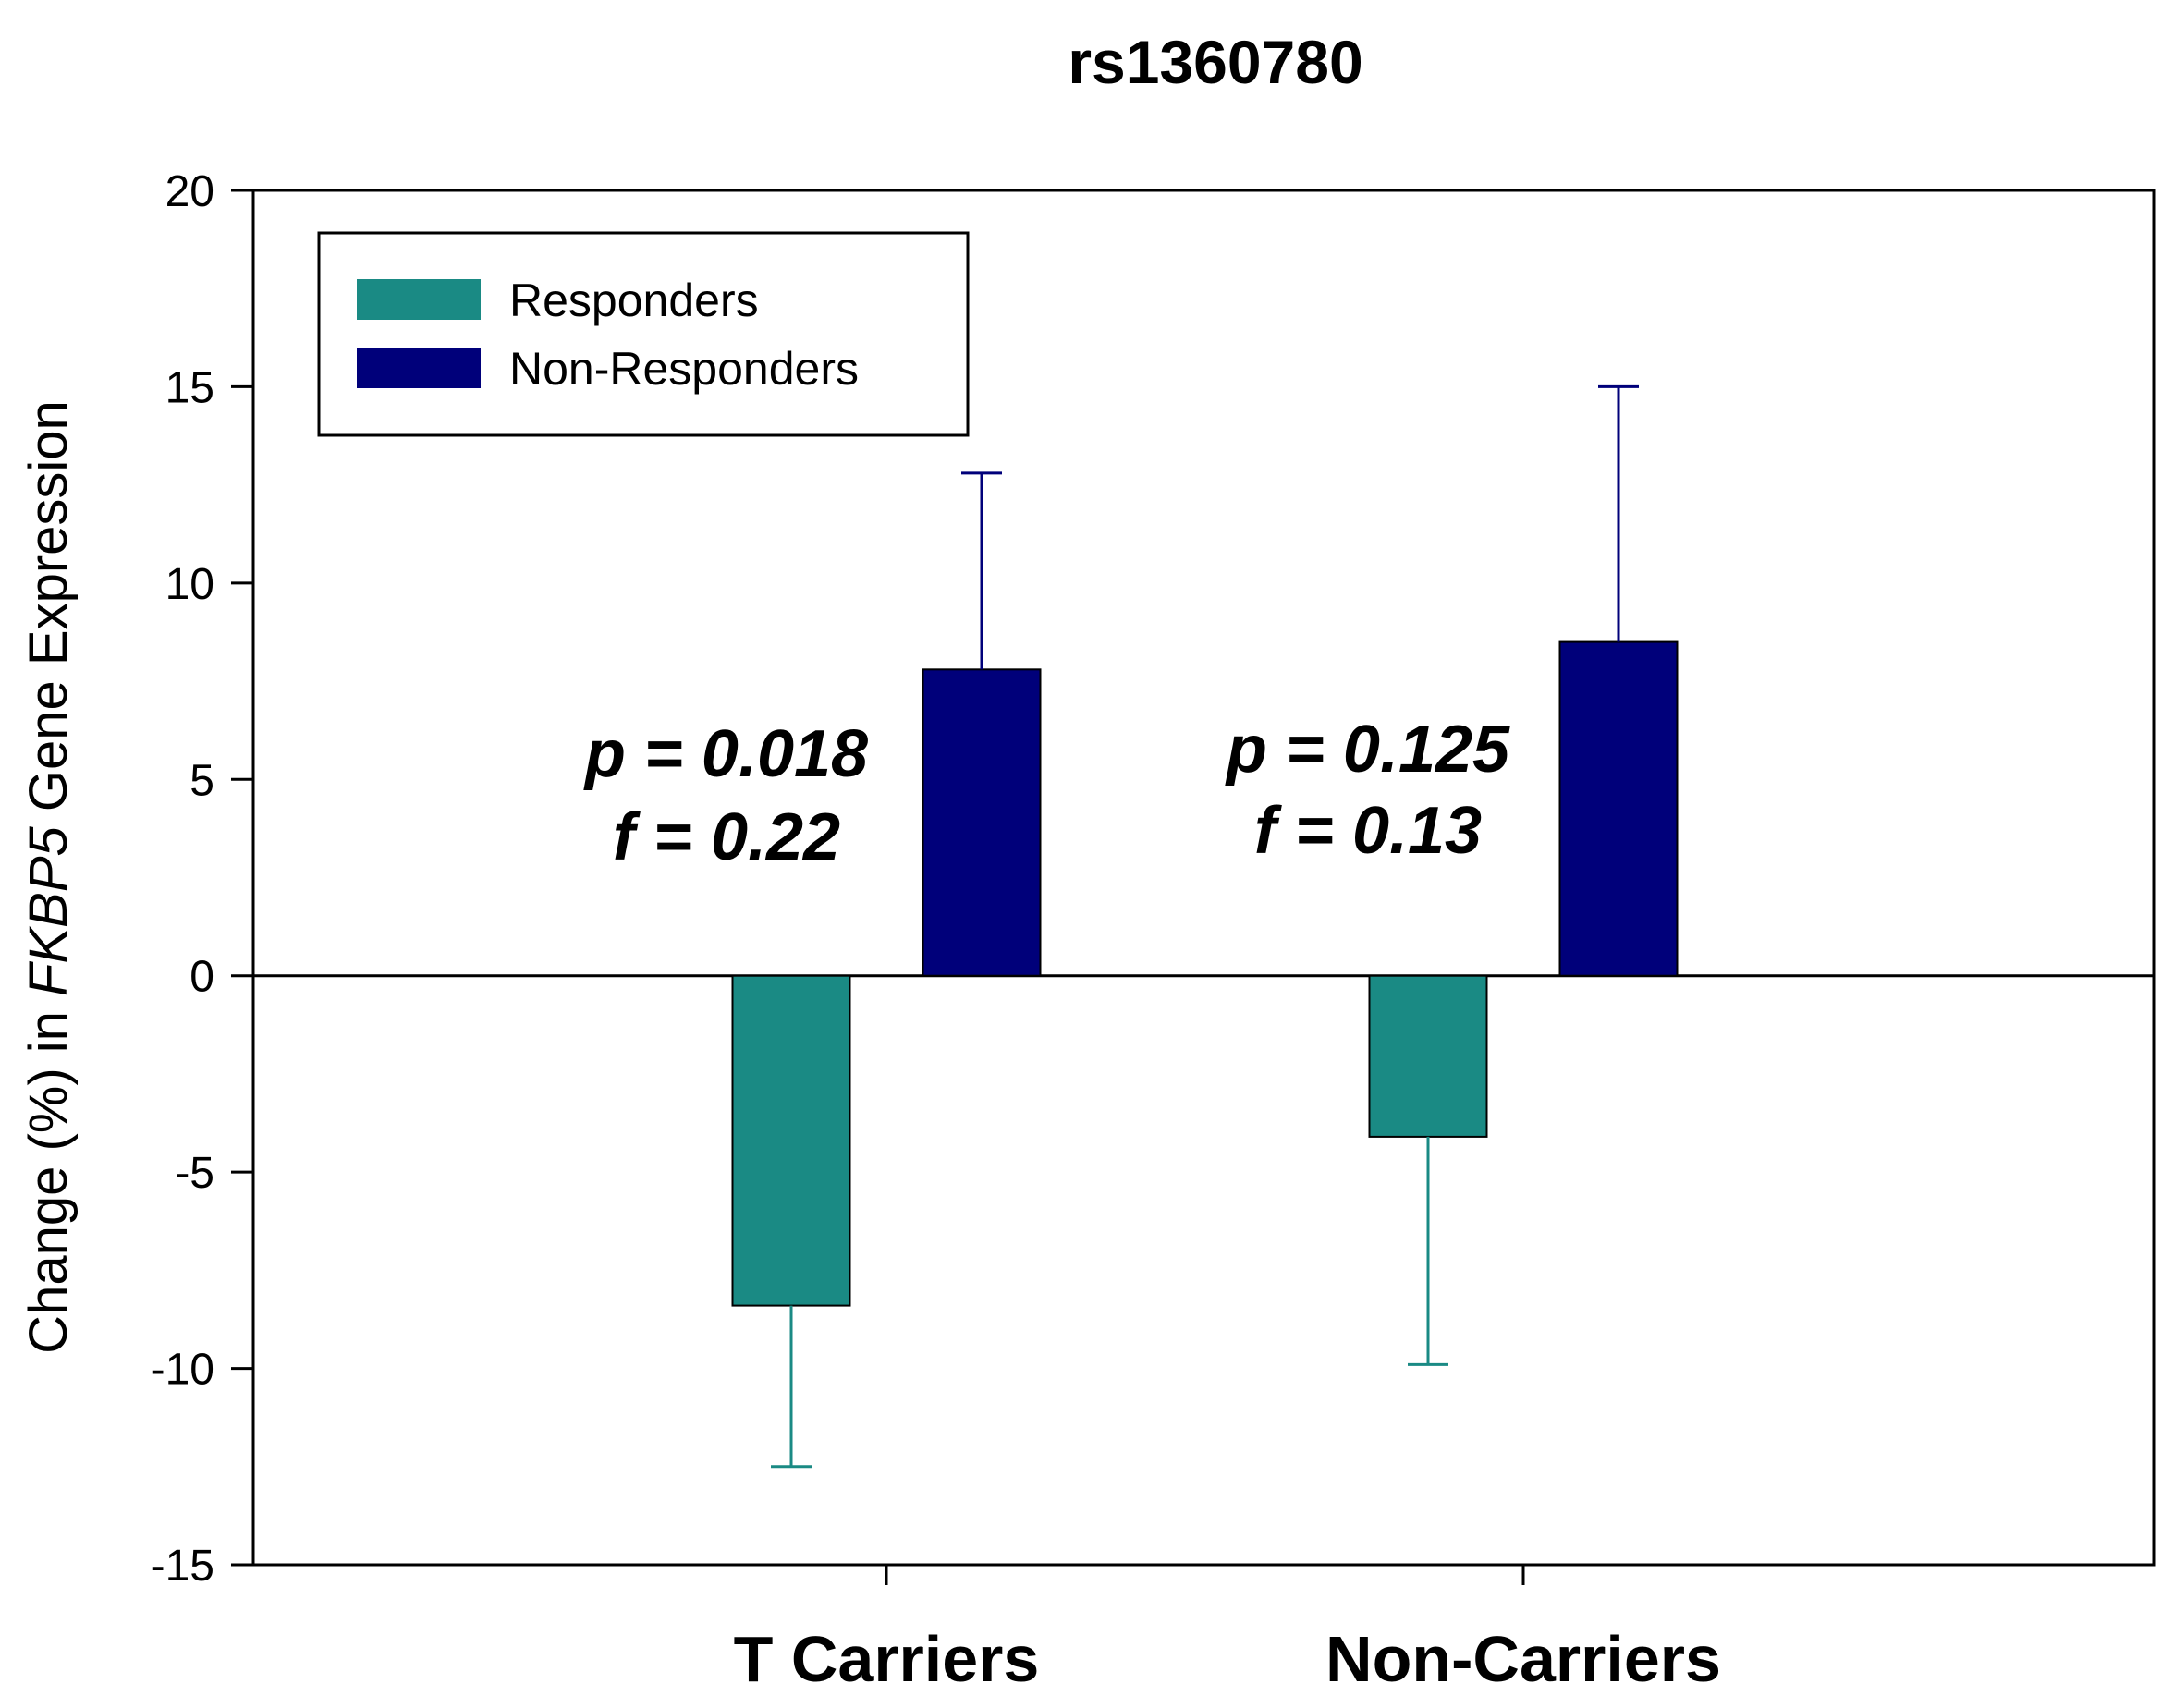 Image resolution: width=2174 pixels, height=1708 pixels. What do you see at coordinates (1228, 1630) in the screenshot?
I see `x-axis-ticks: T Carriers Non-Carriers` at bounding box center [1228, 1630].